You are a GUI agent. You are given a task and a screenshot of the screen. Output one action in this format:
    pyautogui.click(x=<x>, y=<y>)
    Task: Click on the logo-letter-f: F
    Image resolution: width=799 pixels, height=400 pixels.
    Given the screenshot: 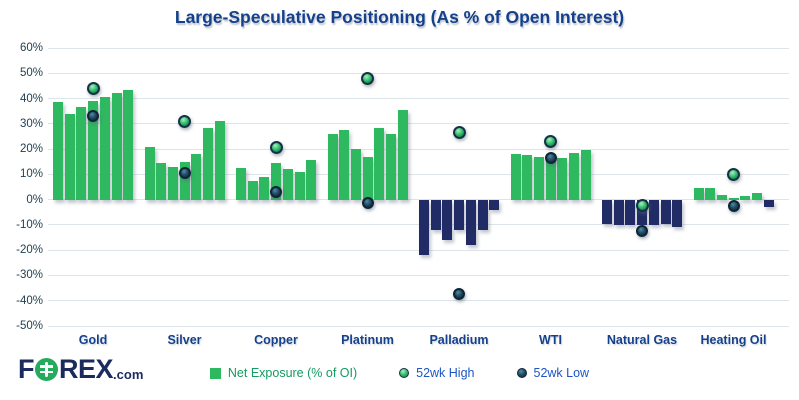 What is the action you would take?
    pyautogui.click(x=26, y=369)
    